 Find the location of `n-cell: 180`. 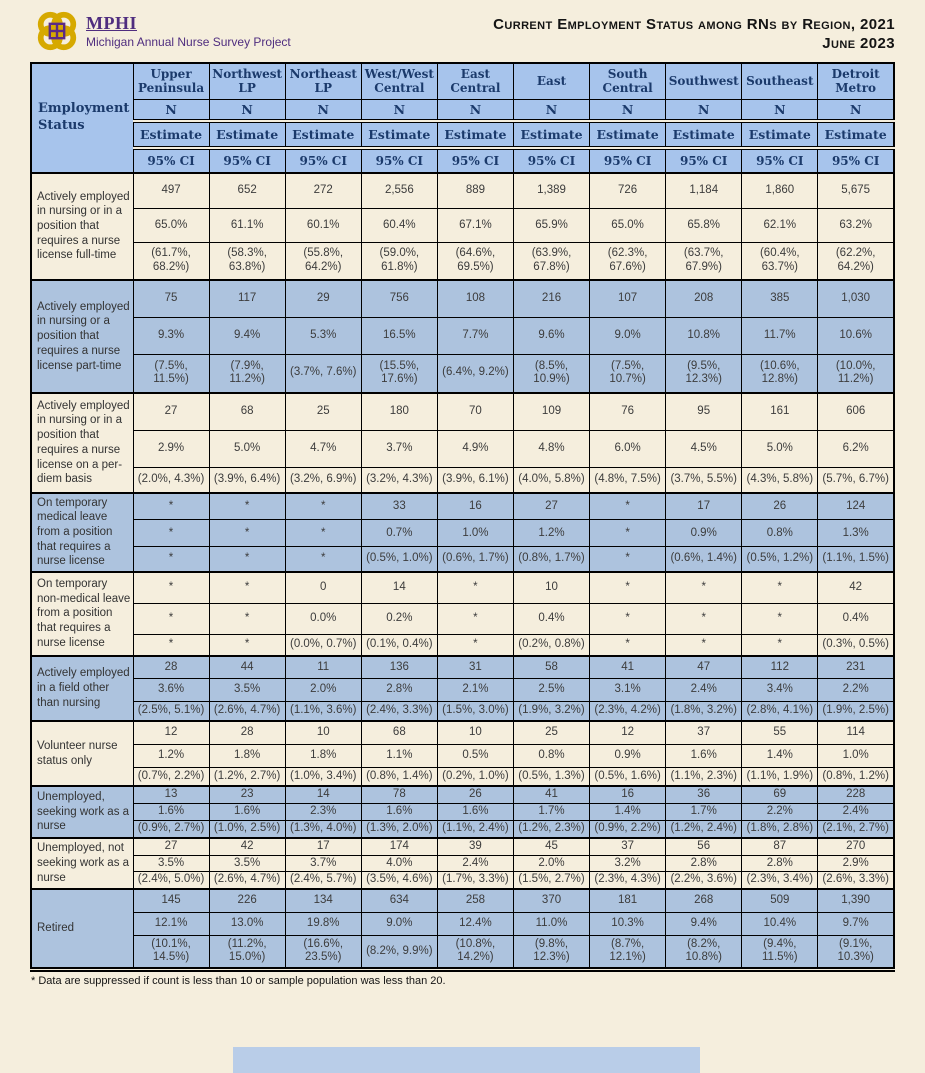

n-cell: 180 is located at coordinates (399, 411).